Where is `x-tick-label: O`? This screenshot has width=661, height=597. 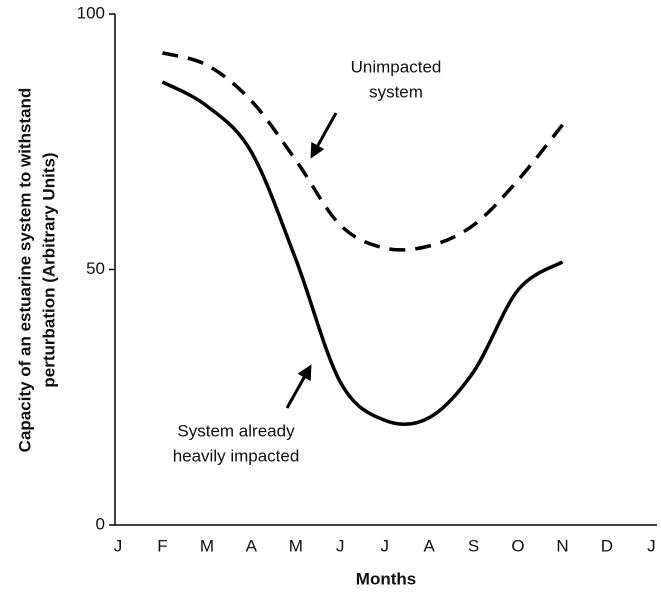 x-tick-label: O is located at coordinates (517, 545).